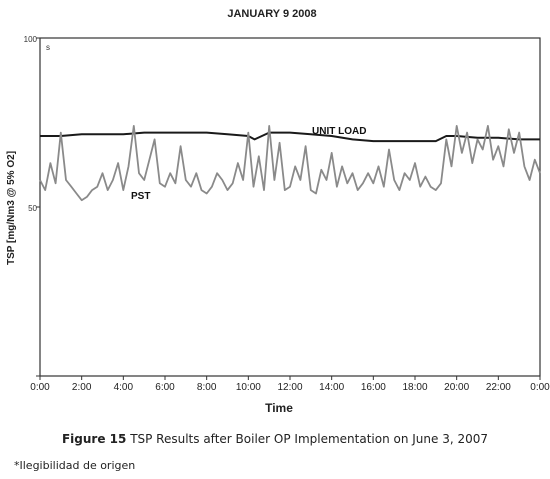 This screenshot has height=479, width=550. What do you see at coordinates (124, 387) in the screenshot?
I see `x-tick-label: 4:00` at bounding box center [124, 387].